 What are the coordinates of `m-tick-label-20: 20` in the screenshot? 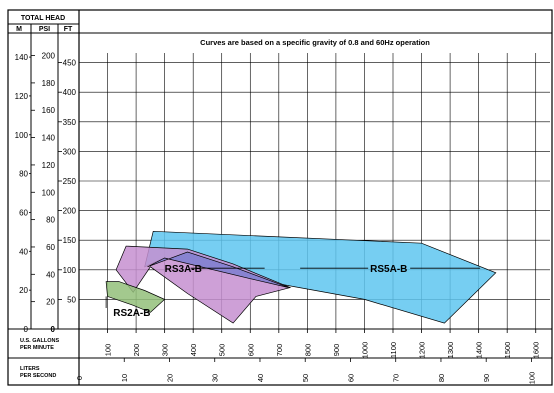 It's located at (23, 290).